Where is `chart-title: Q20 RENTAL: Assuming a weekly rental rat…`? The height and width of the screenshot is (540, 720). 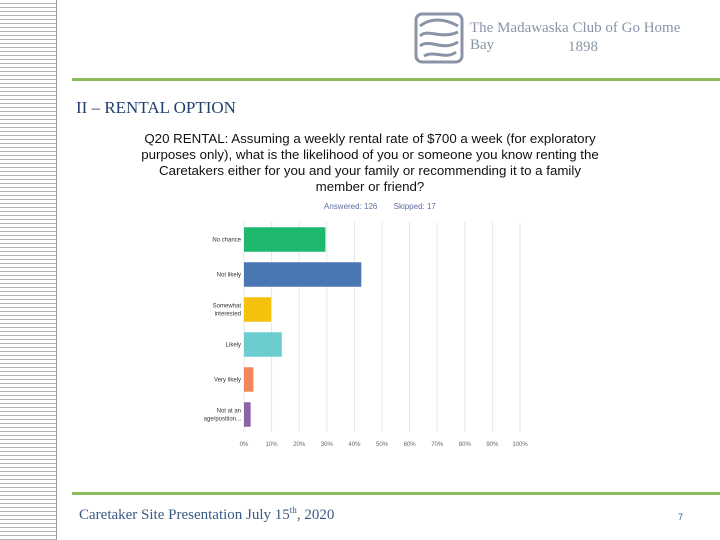
chart-title: Q20 RENTAL: Assuming a weekly rental rat… is located at coordinates (370, 162).